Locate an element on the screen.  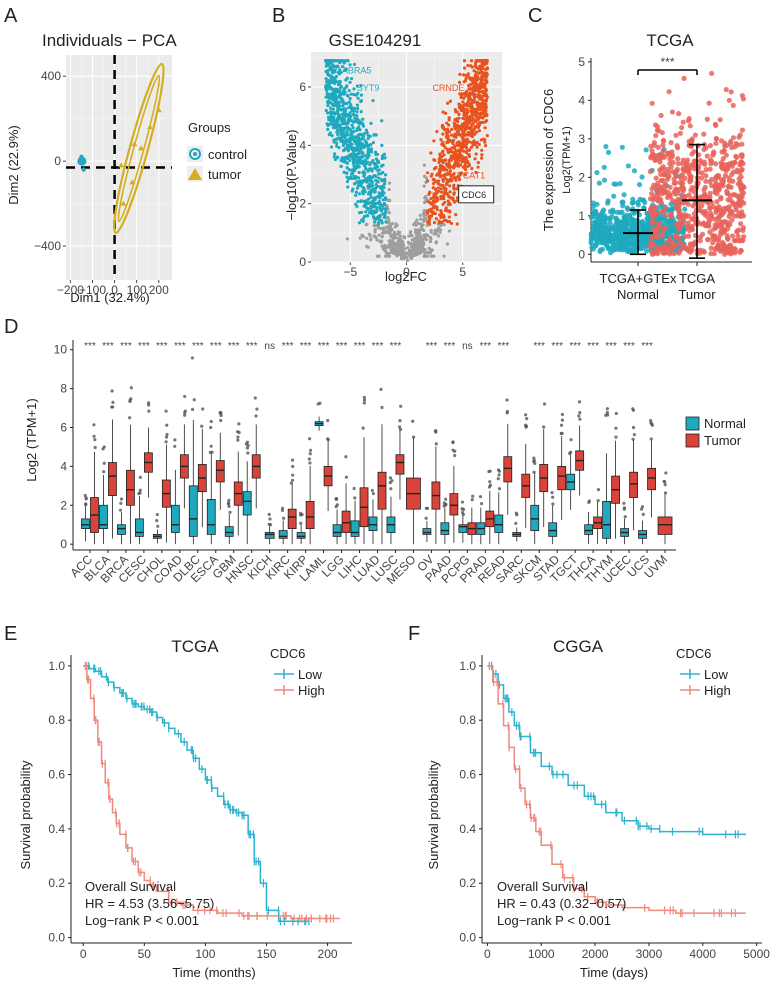
km-cgga-ytick-label: 0.0 is located at coordinates (467, 938).